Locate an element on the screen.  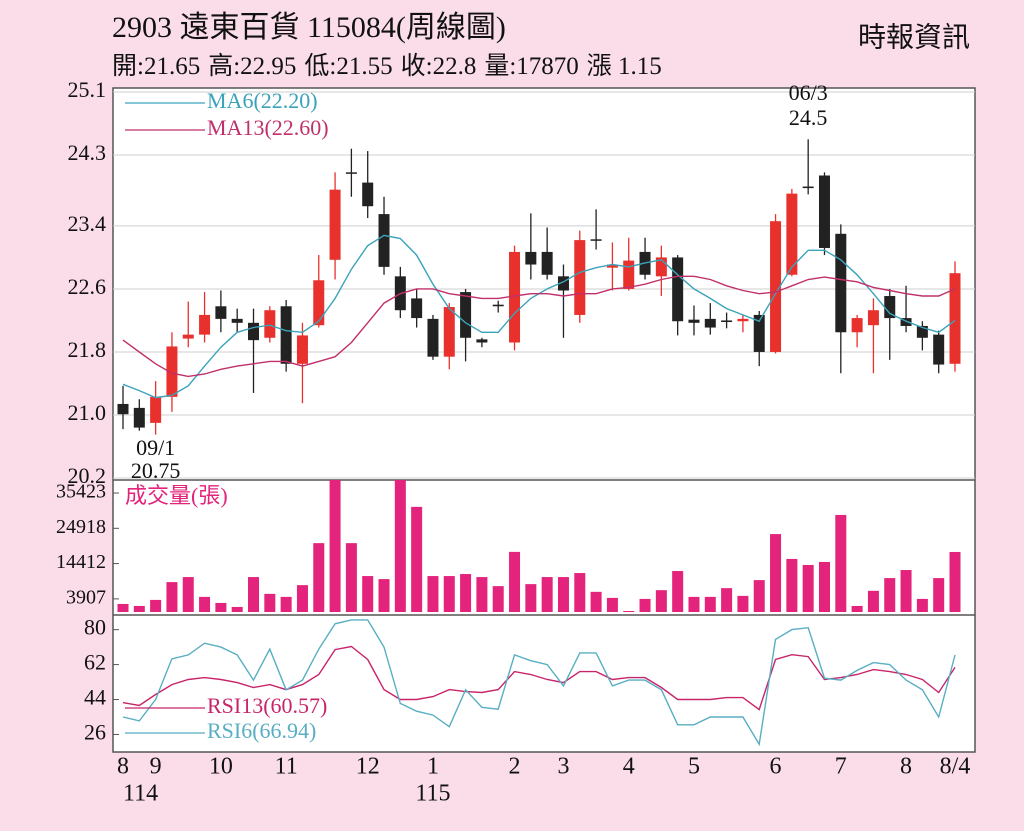
stat-value: 17870 is located at coordinates (547, 66).